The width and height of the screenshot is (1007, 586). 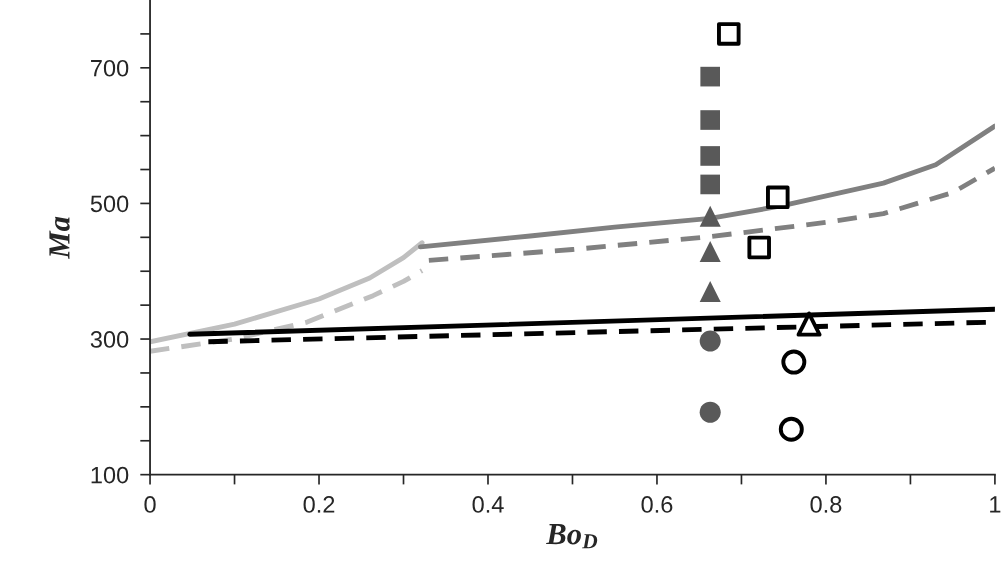 I want to click on x-tick-label: 0.2, so click(x=319, y=504).